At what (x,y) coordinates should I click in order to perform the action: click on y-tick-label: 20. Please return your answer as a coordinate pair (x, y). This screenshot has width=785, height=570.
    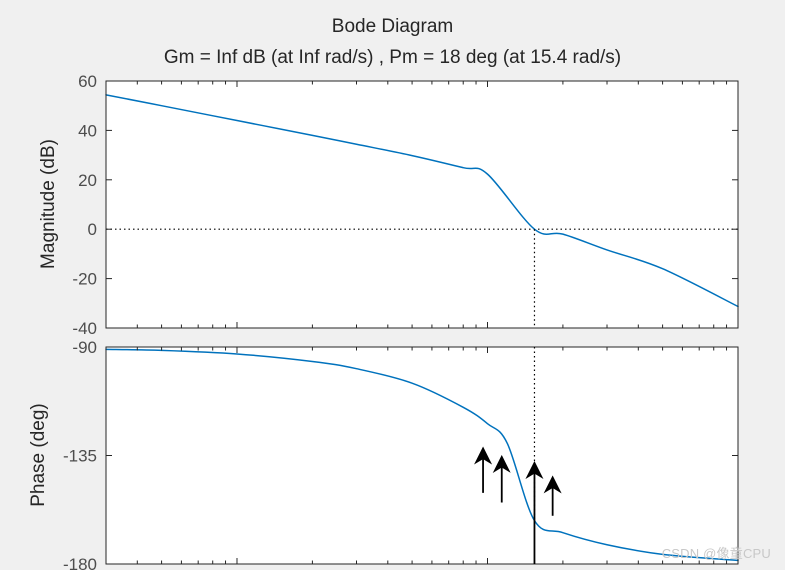
    Looking at the image, I should click on (87, 180).